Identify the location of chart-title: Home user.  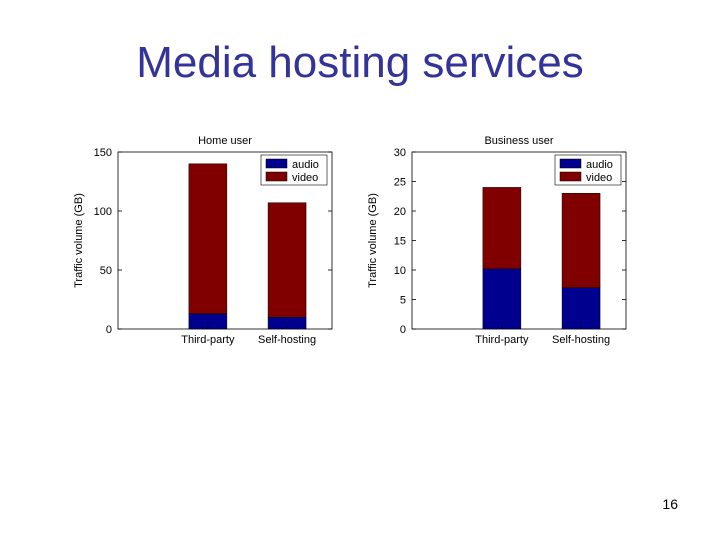
(225, 141).